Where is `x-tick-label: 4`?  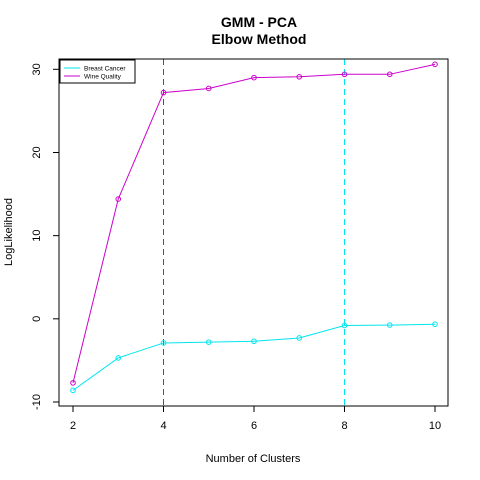 x-tick-label: 4 is located at coordinates (163, 426).